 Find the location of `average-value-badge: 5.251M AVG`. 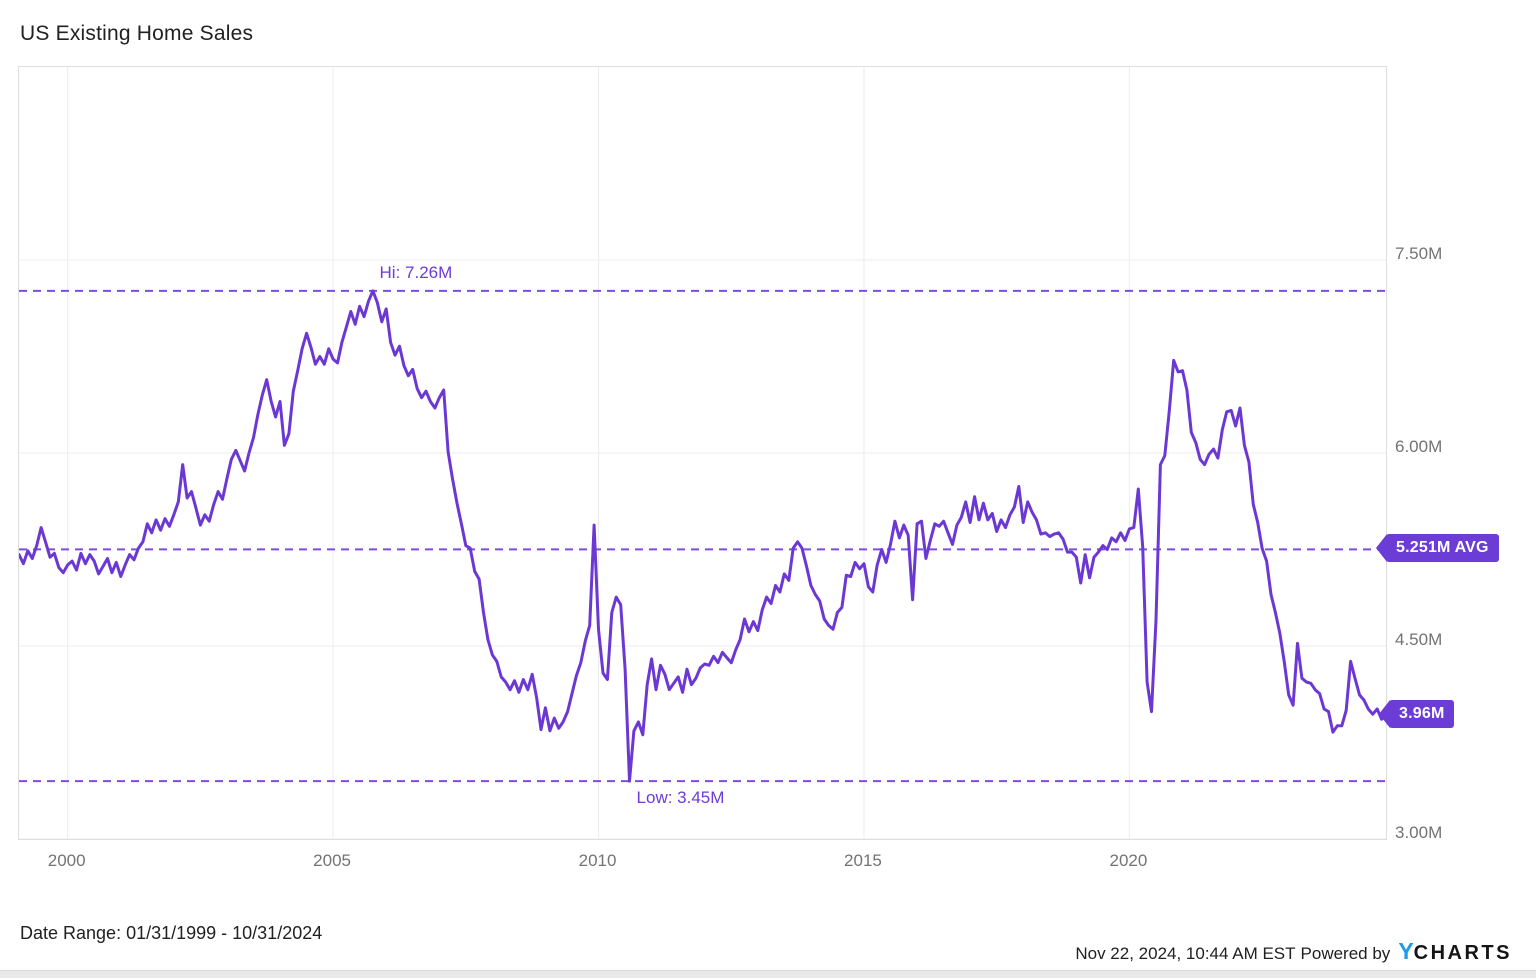

average-value-badge: 5.251M AVG is located at coordinates (1437, 548).